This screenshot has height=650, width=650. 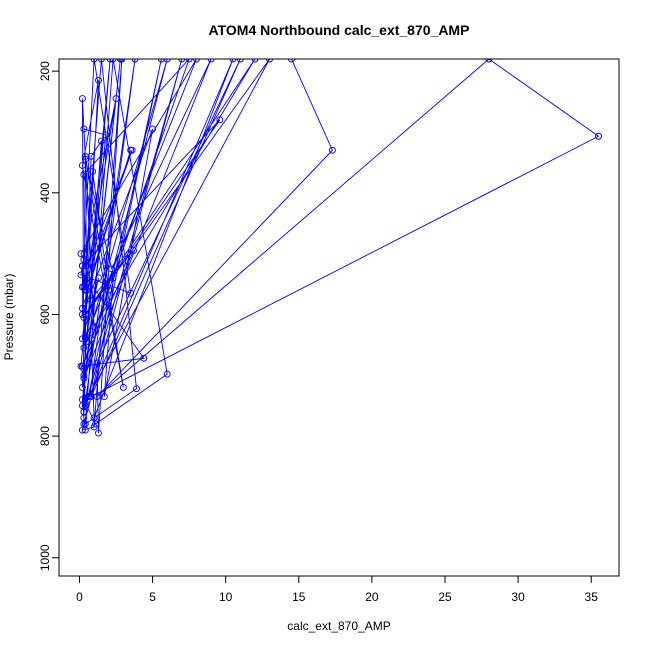 What do you see at coordinates (45, 314) in the screenshot?
I see `y-tick-label: 600` at bounding box center [45, 314].